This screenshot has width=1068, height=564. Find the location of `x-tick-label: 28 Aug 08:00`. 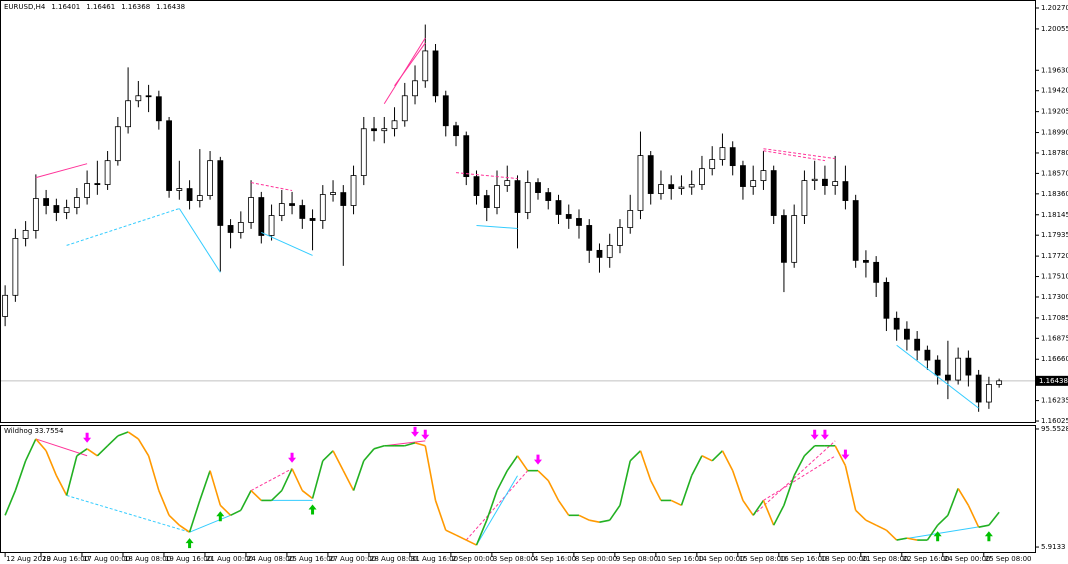

x-tick-label: 28 Aug 08:00 is located at coordinates (393, 559).